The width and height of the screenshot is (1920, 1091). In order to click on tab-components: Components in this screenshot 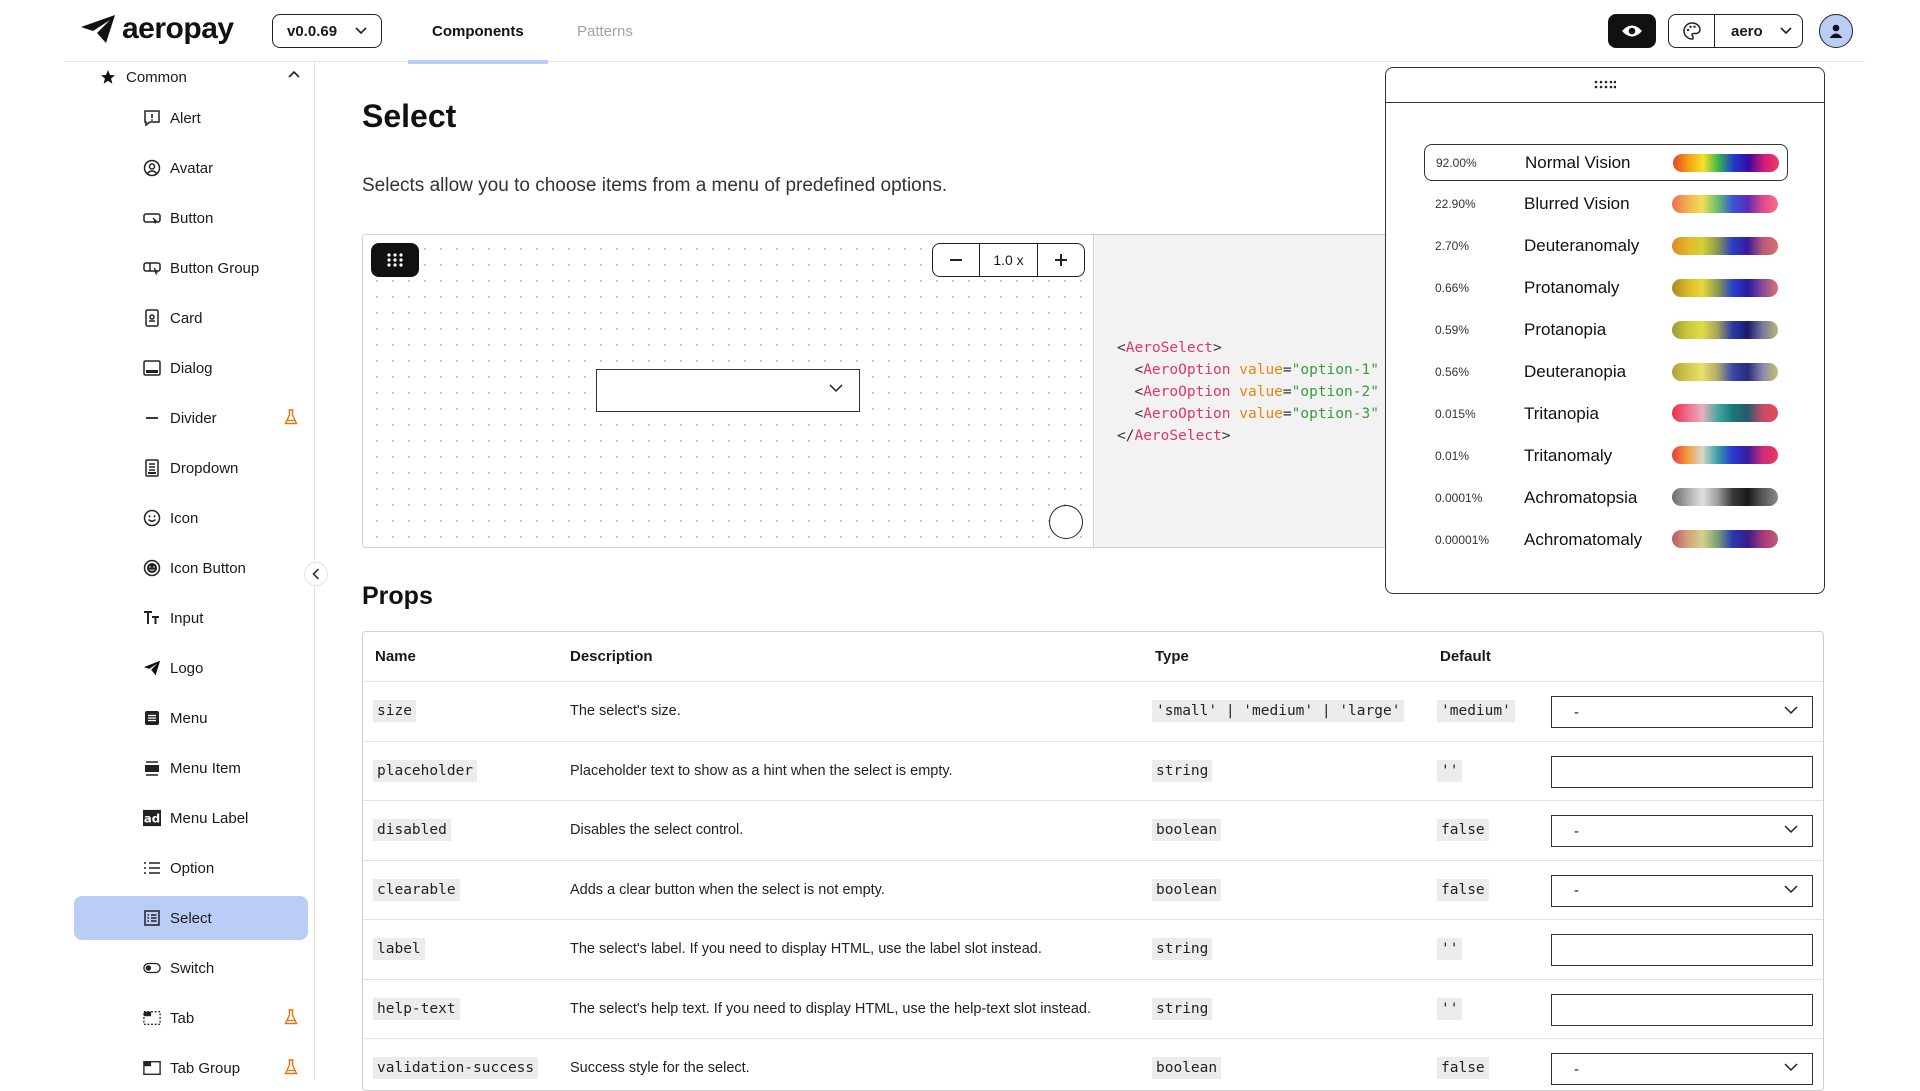, I will do `click(478, 32)`.